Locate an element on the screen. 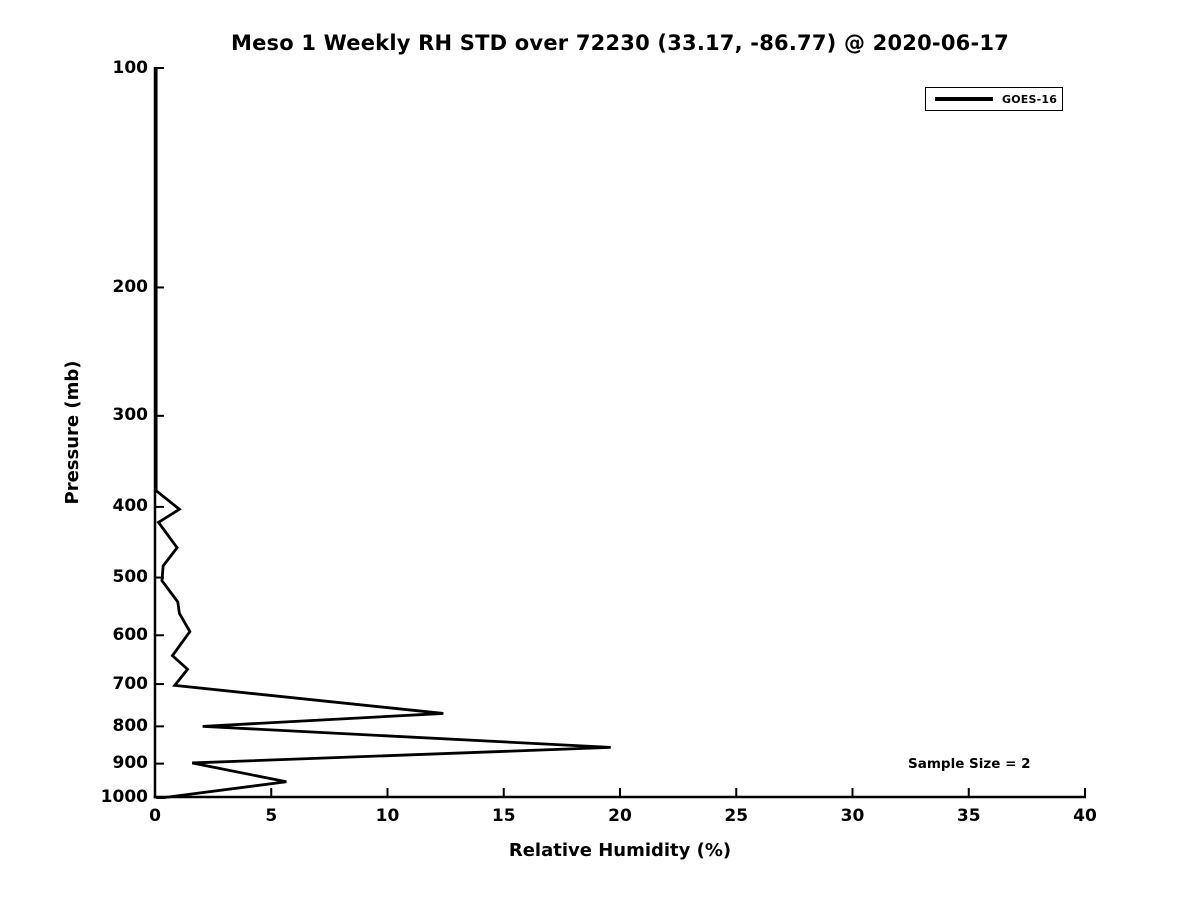 The height and width of the screenshot is (900, 1200). x-tick-label: 40 is located at coordinates (1085, 816).